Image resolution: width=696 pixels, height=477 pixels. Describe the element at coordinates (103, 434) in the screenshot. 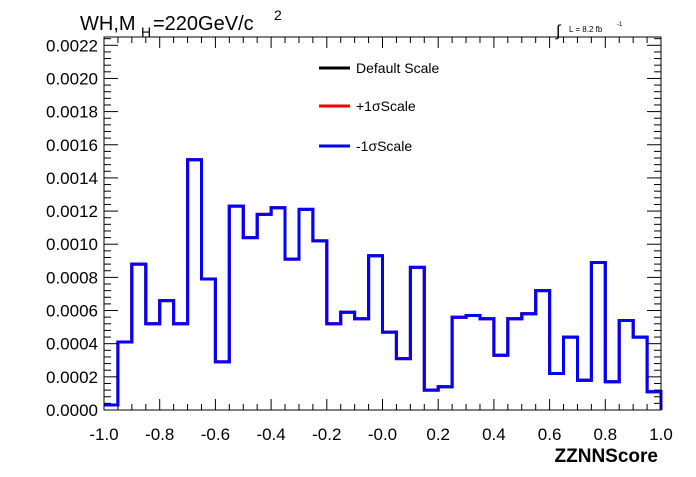

I see `x-tick-label: -1.0` at that location.